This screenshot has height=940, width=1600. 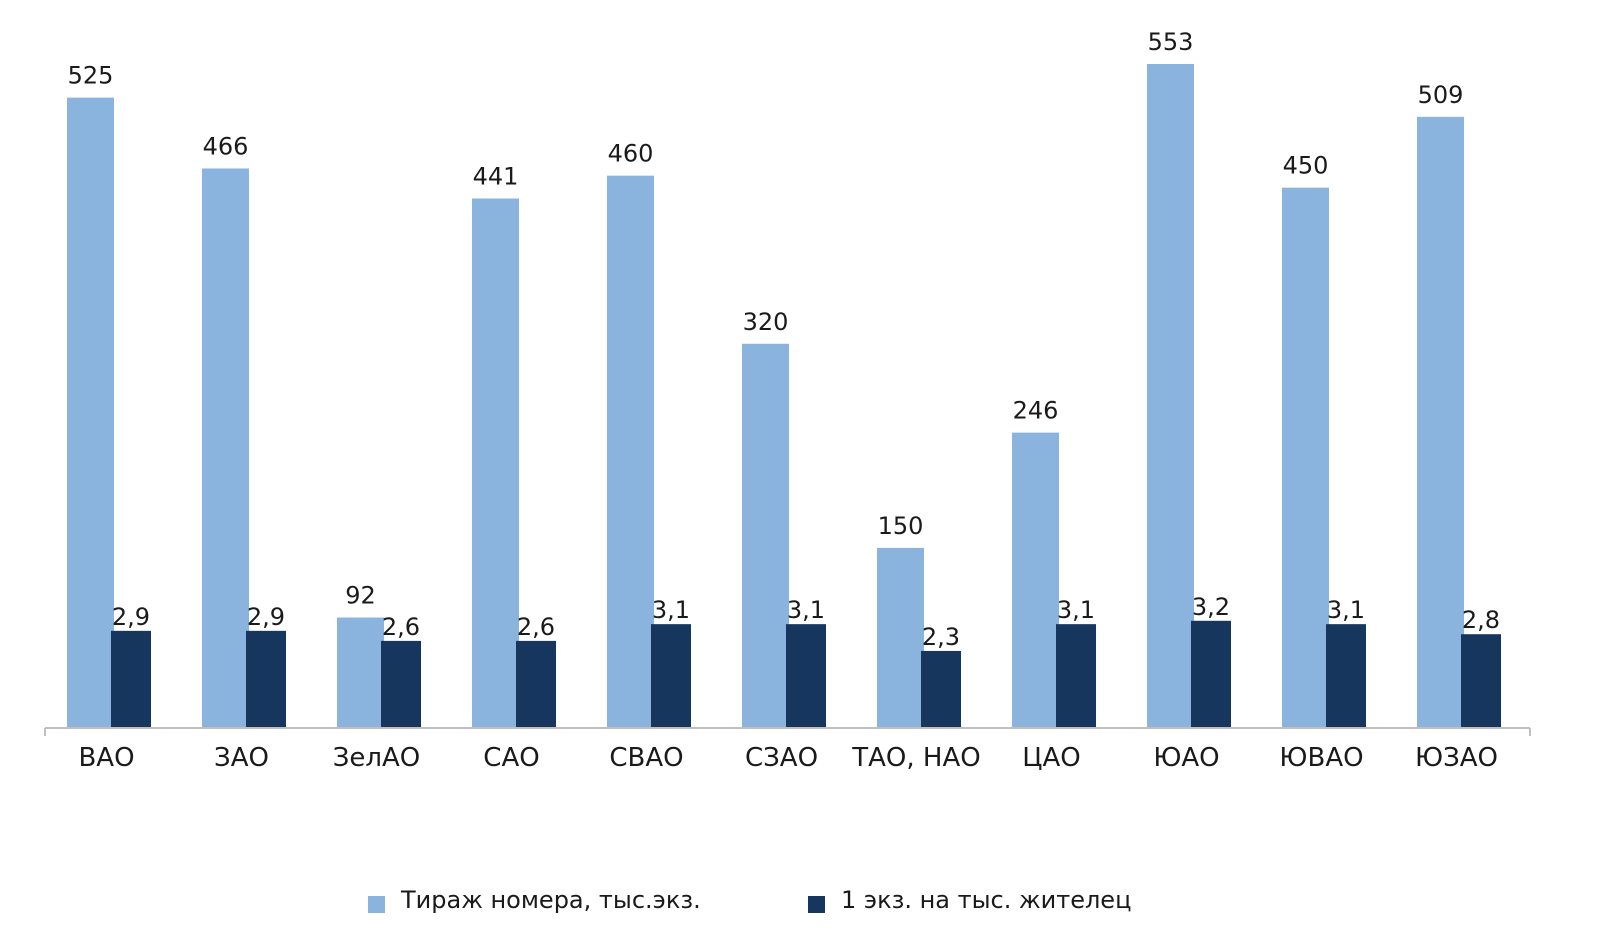 What do you see at coordinates (1456, 758) in the screenshot?
I see `category-label-11: ЮЗАО` at bounding box center [1456, 758].